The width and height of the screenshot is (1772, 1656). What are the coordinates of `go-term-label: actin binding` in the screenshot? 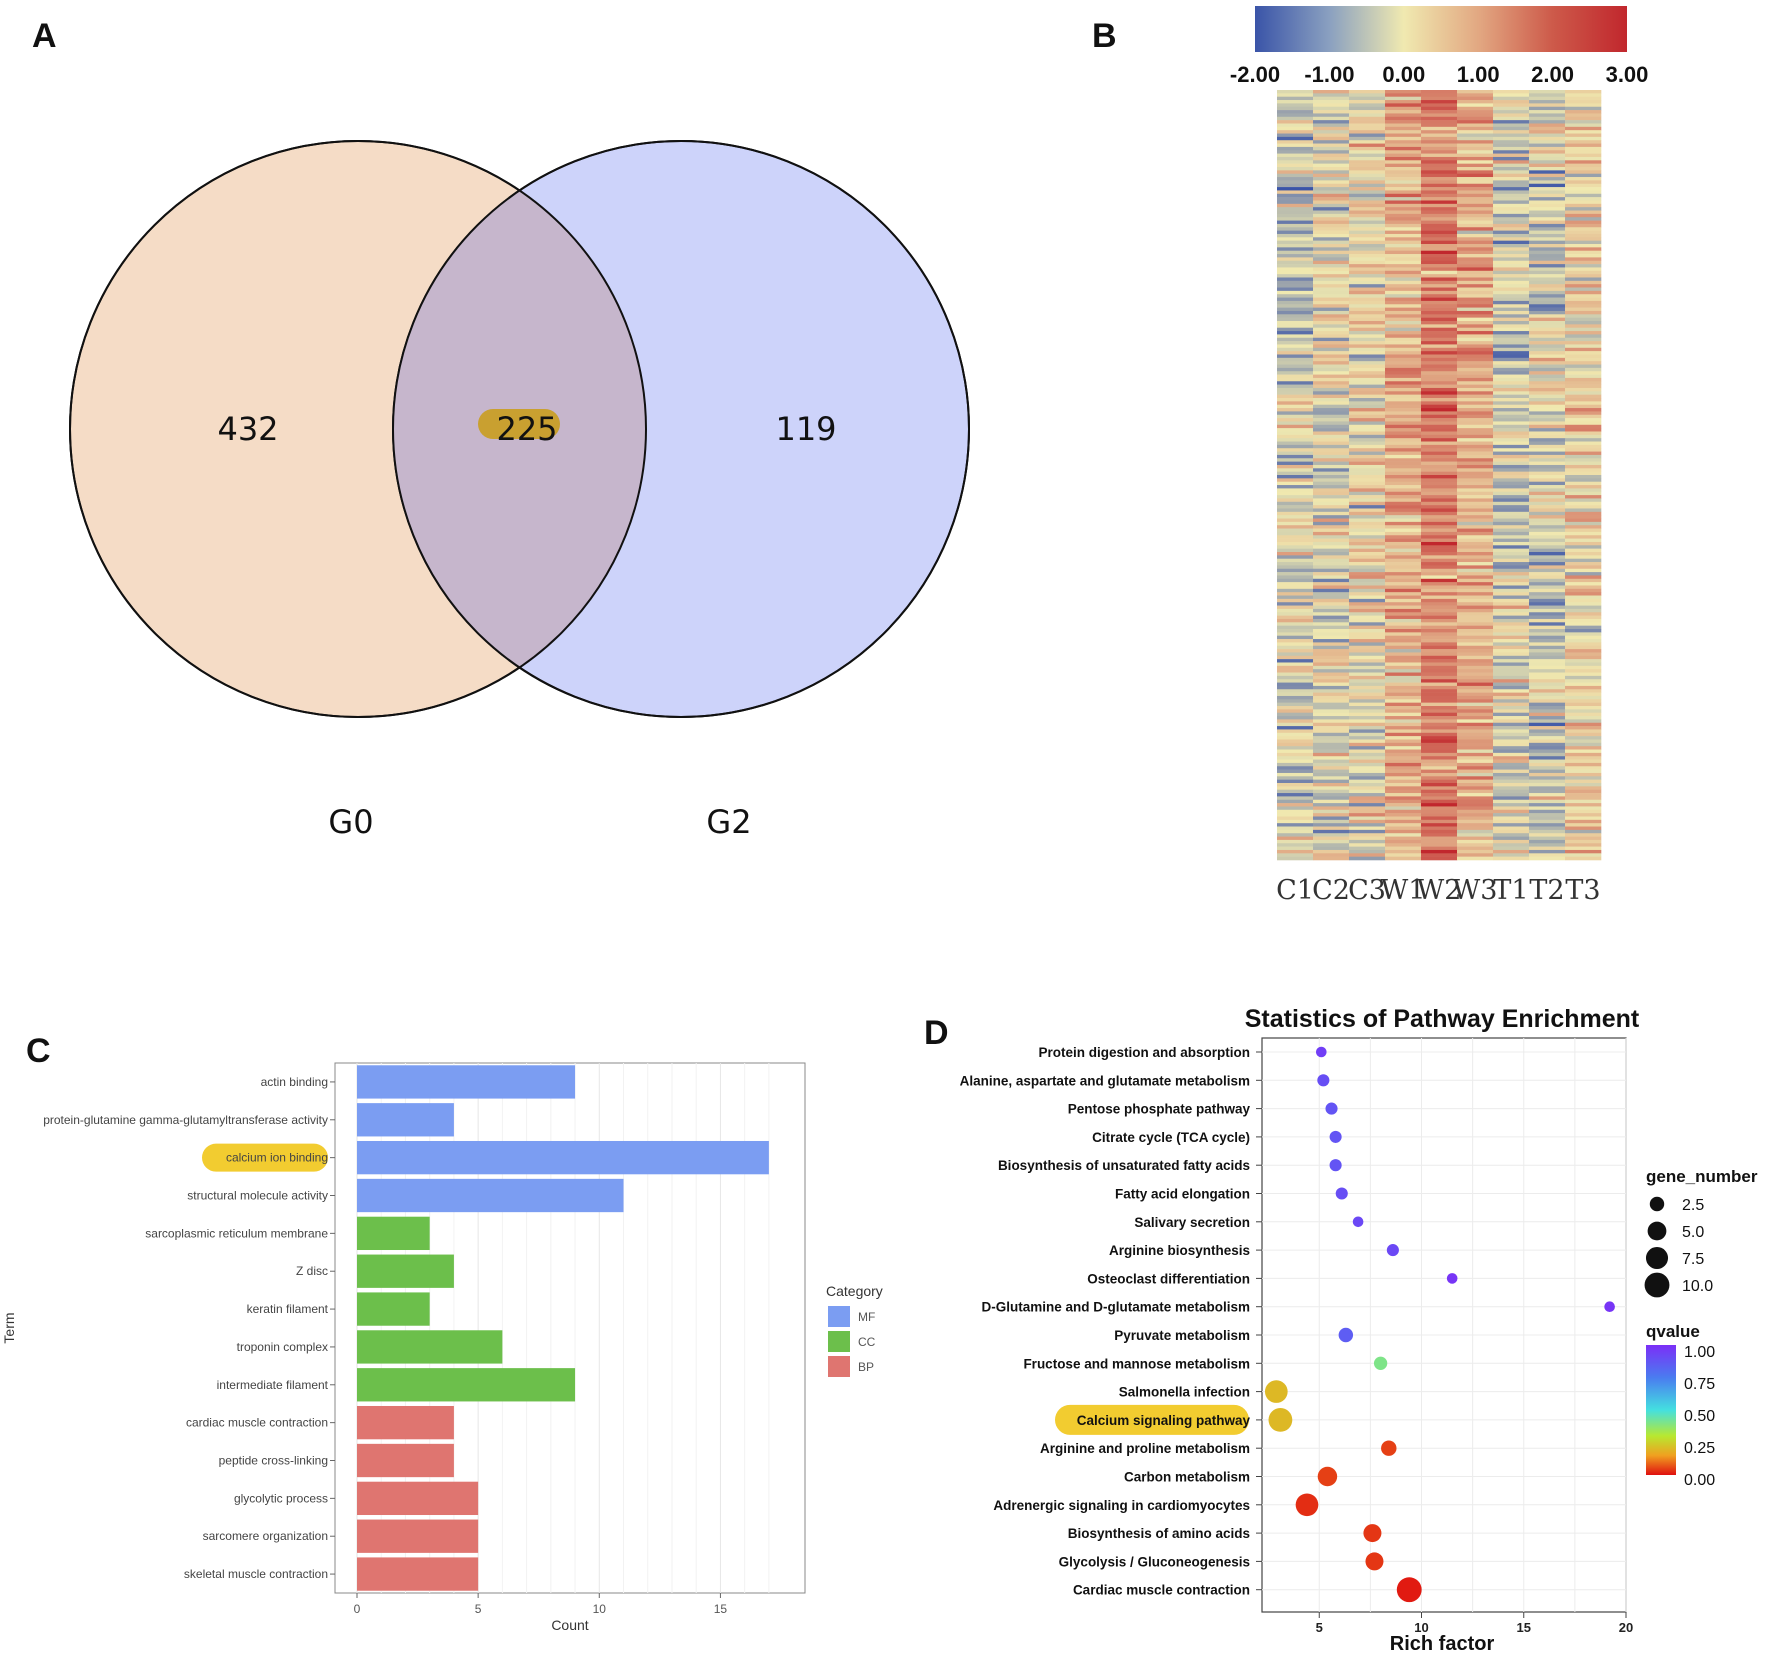 It's located at (294, 1082).